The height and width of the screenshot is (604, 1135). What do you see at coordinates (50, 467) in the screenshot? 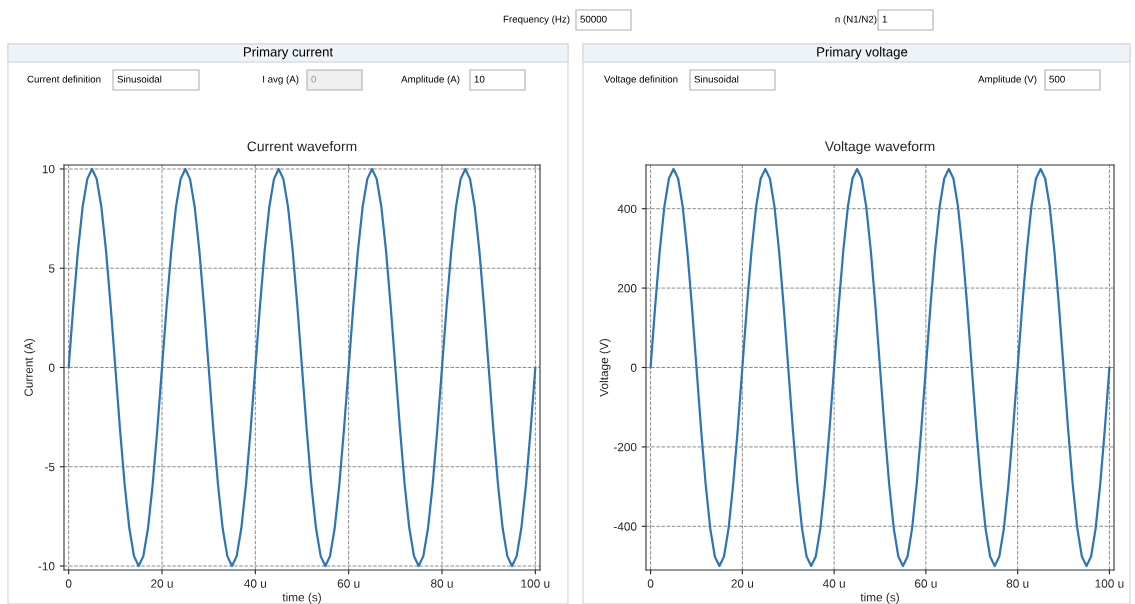
I see `y-tick-label: -5` at bounding box center [50, 467].